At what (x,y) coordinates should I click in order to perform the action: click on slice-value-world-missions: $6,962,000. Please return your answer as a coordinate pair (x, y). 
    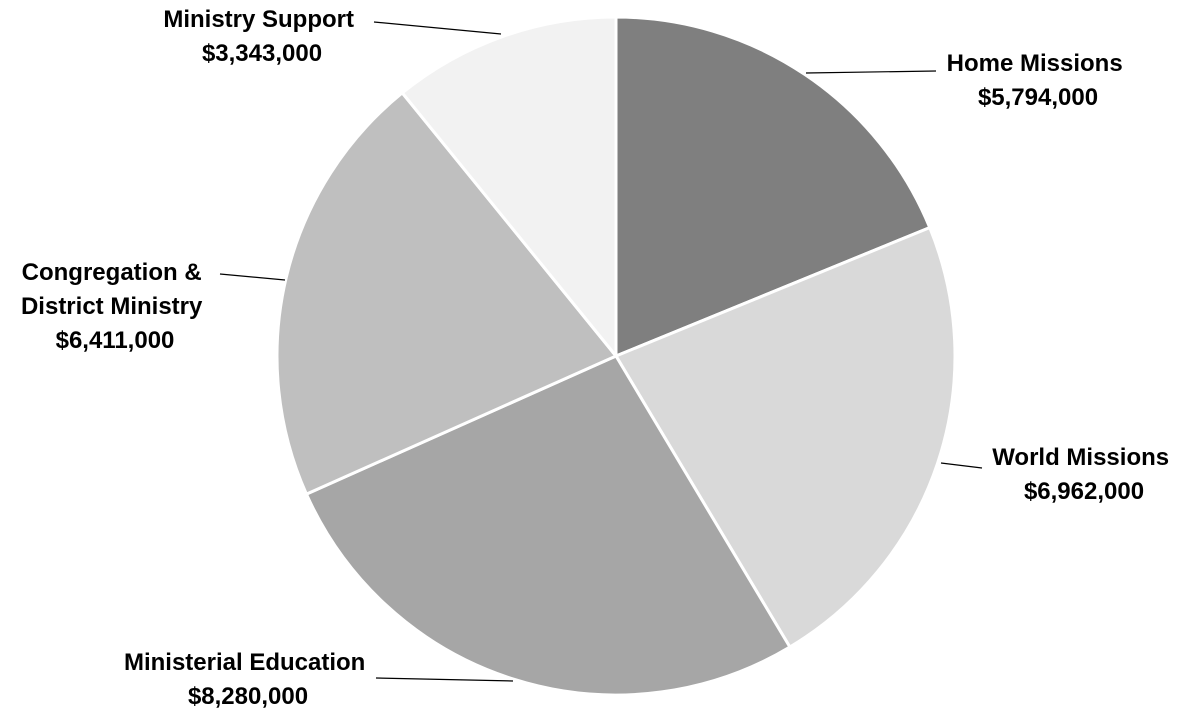
    Looking at the image, I should click on (1084, 491).